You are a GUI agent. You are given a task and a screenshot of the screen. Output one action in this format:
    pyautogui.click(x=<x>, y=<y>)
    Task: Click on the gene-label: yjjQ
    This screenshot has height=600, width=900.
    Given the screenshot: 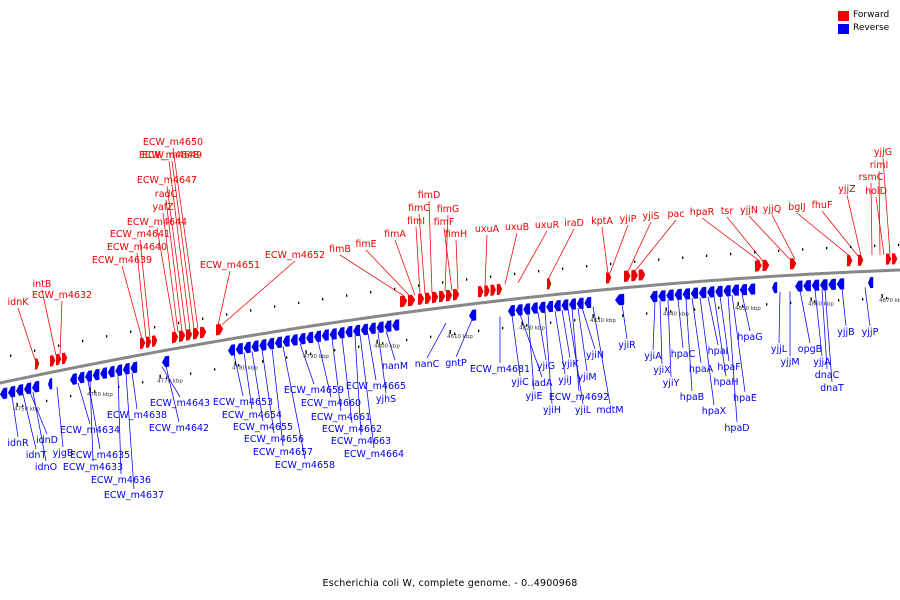 What is the action you would take?
    pyautogui.click(x=772, y=209)
    